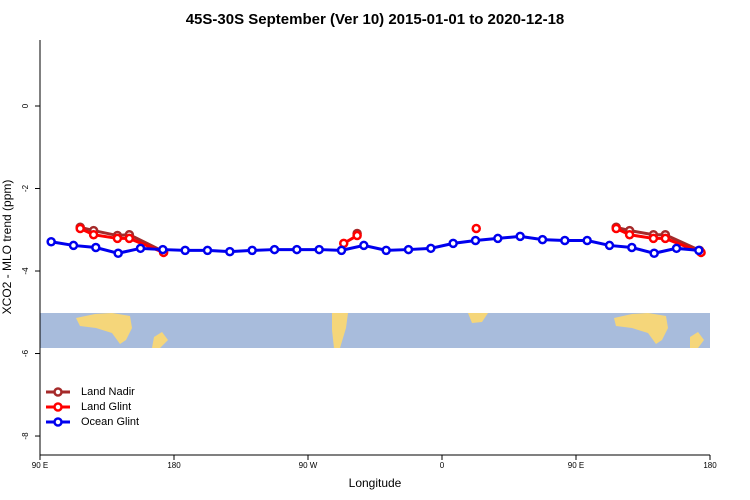 This screenshot has width=750, height=500. I want to click on x-tick-label: 90 W, so click(308, 465).